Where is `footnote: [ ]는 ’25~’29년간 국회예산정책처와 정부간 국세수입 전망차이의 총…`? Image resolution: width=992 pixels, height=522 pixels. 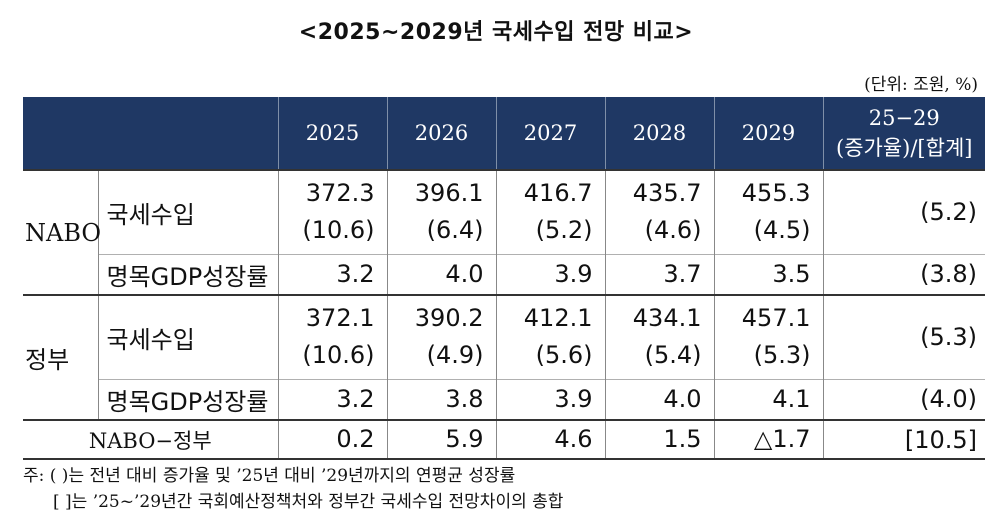
footnote: [ ]는 ’25~’29년간 국회예산정책처와 정부간 국세수입 전망차이의 총… is located at coordinates (308, 502).